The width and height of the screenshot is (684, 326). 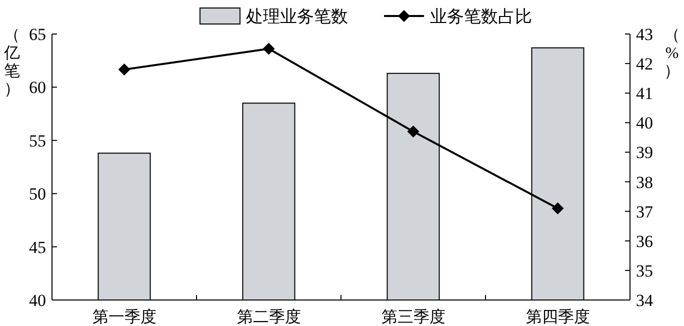 I want to click on y2-tick-label: 38, so click(x=644, y=182).